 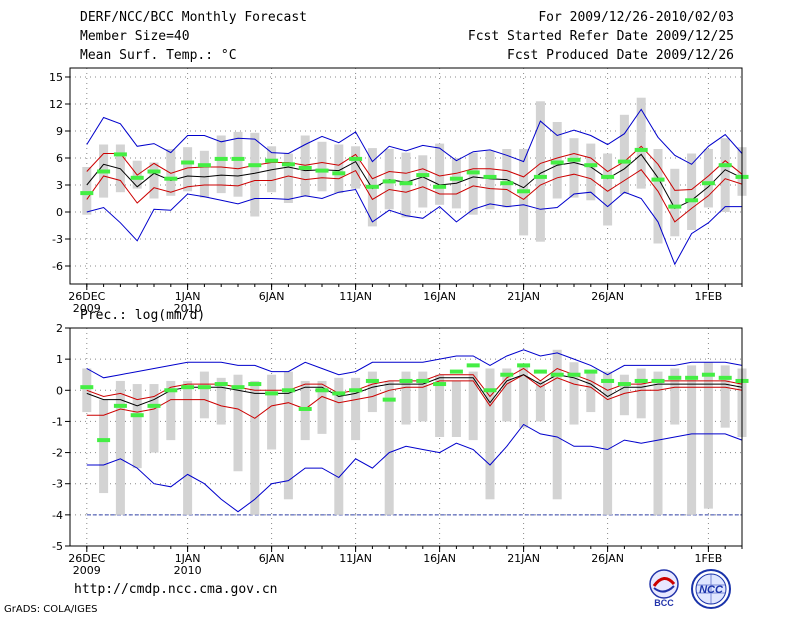 I want to click on temp-pct-high-line, so click(x=414, y=168).